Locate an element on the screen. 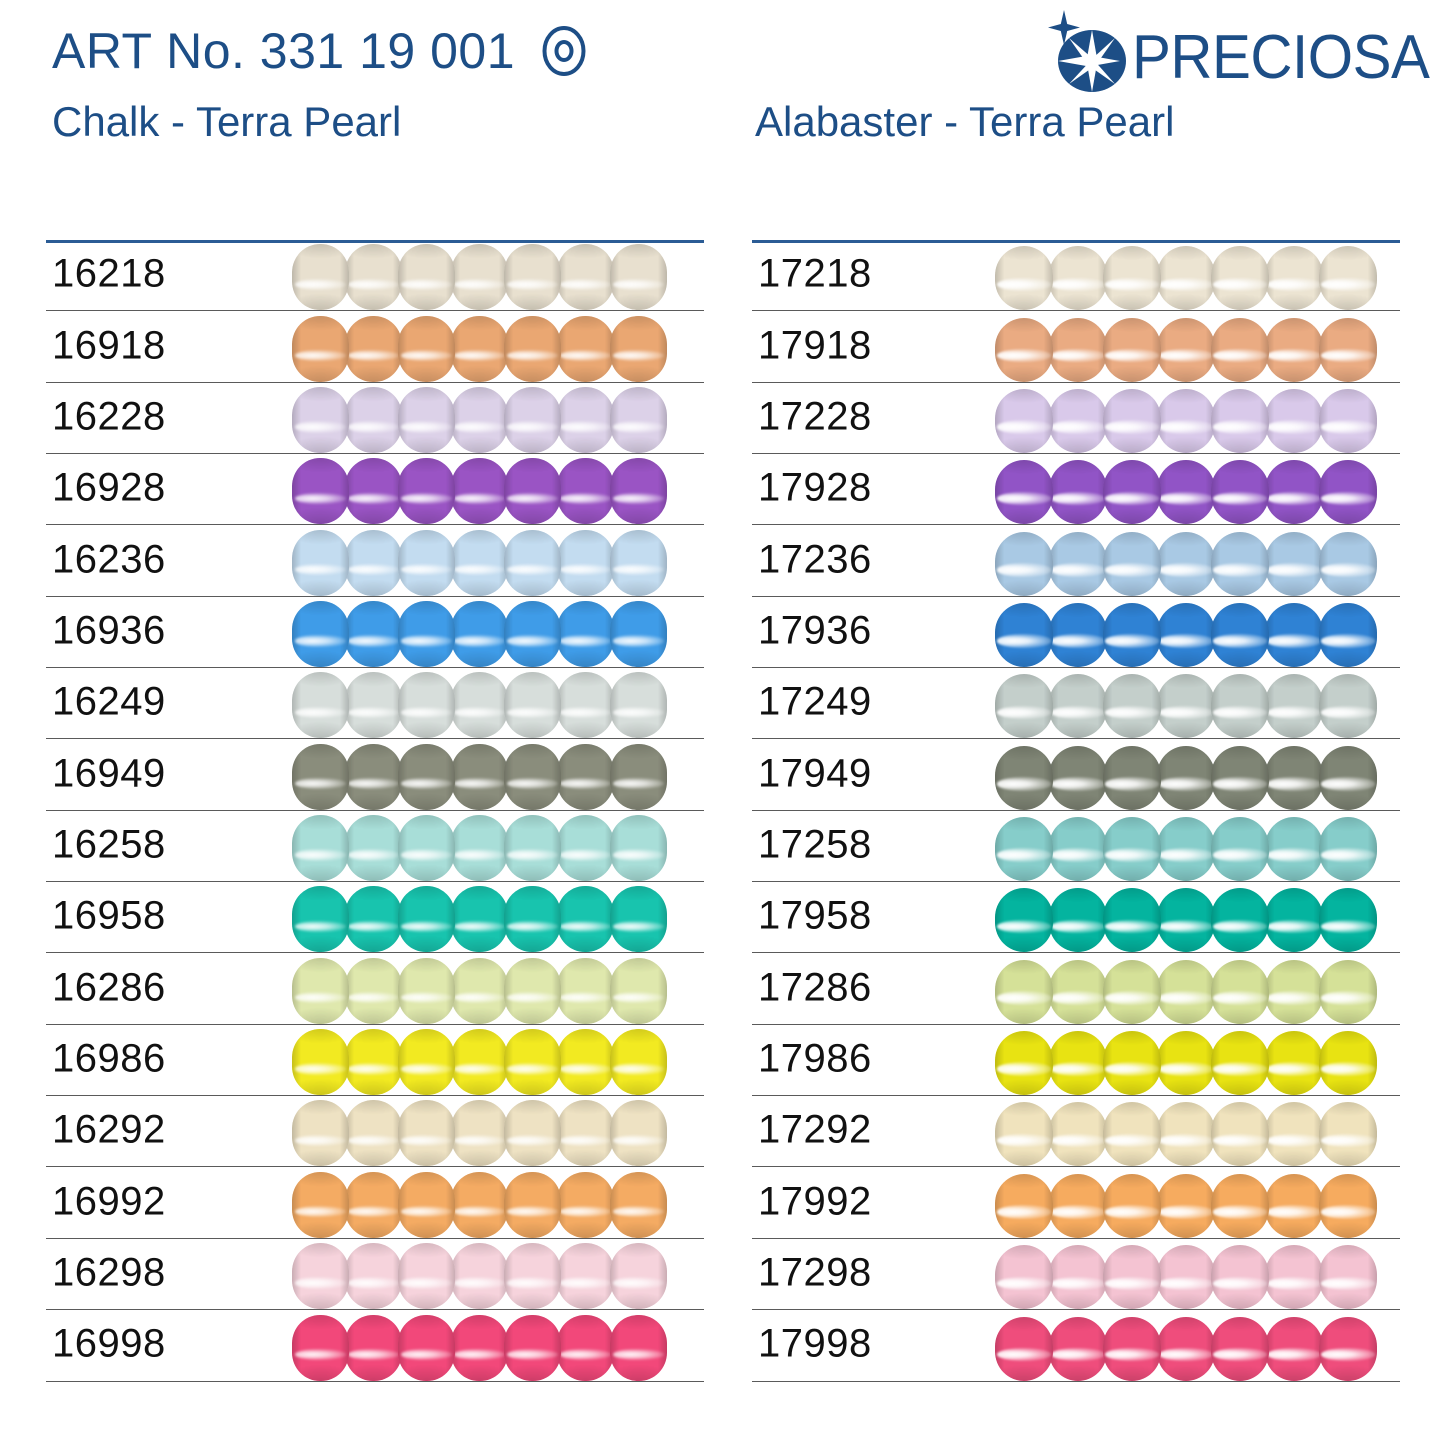 This screenshot has height=1445, width=1445. table-row: 17249 is located at coordinates (1076, 704).